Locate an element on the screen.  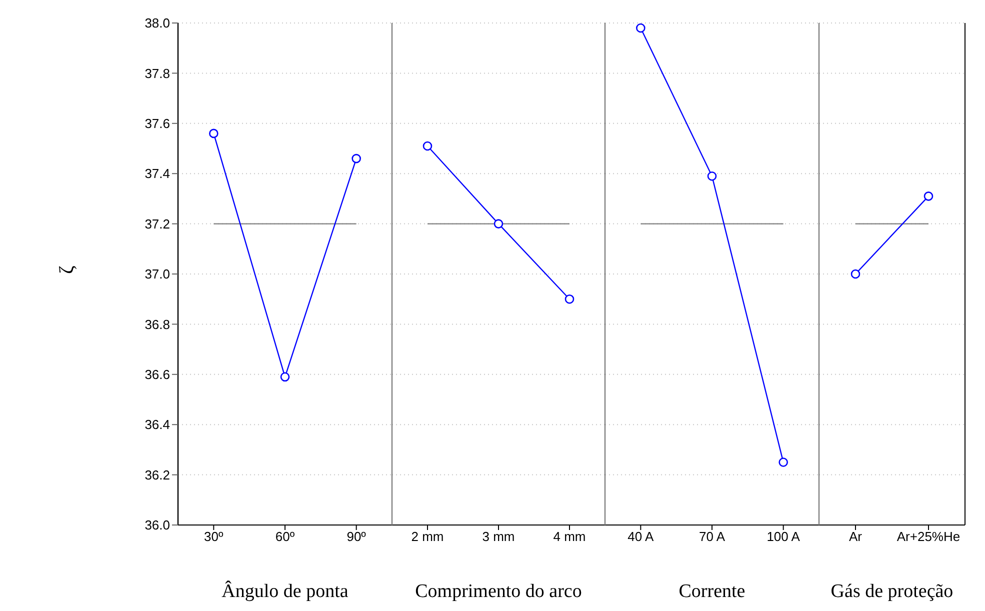
x-tick-label: 60º is located at coordinates (285, 536).